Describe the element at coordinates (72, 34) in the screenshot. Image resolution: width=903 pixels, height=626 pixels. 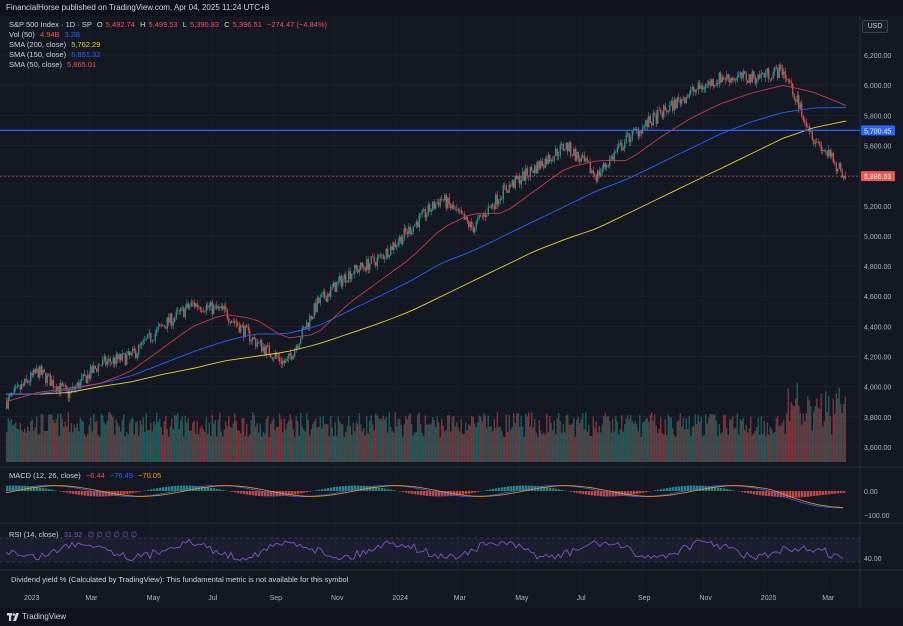
I see `legend-vol-ma: 3.2B` at that location.